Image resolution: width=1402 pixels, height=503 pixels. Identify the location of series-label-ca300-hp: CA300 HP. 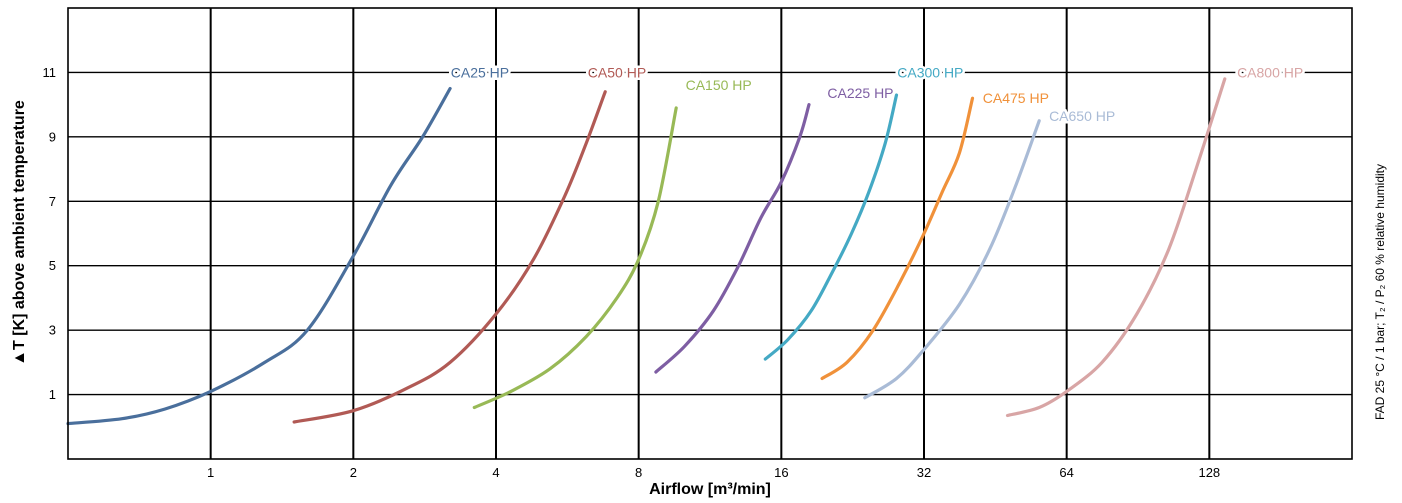
(930, 72).